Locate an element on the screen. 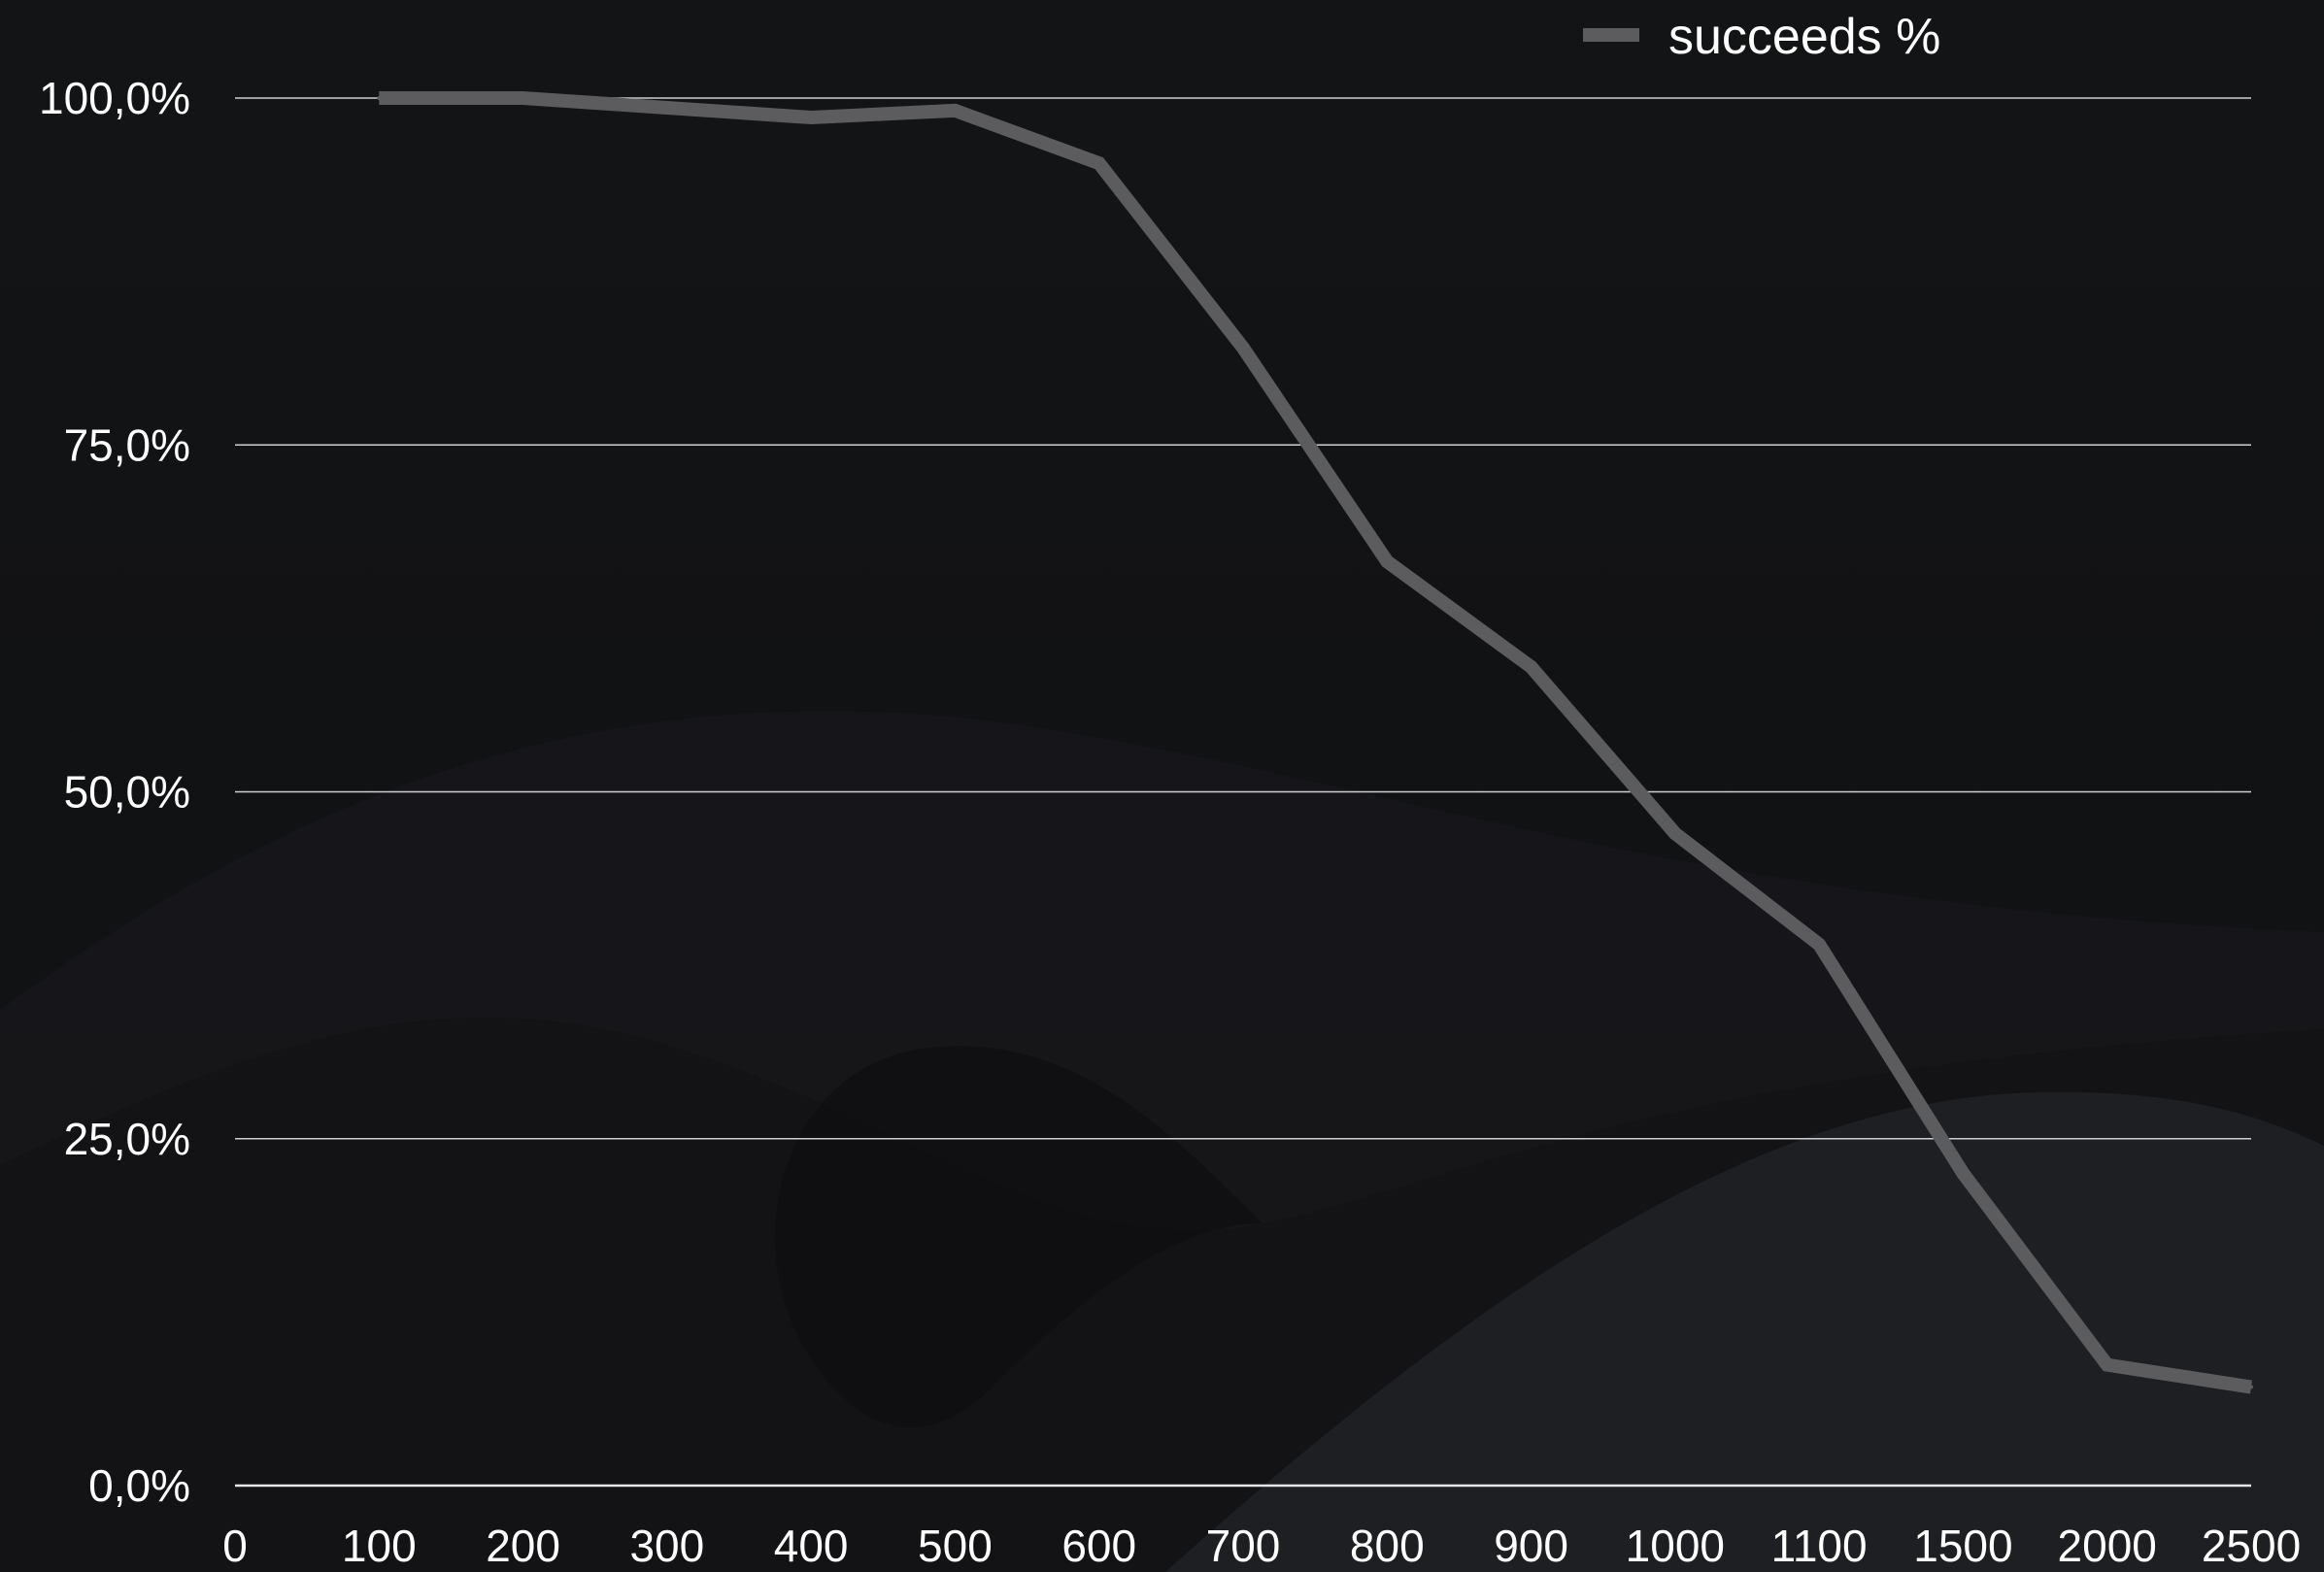 The image size is (2324, 1572). legend-label: succeeds % is located at coordinates (1804, 37).